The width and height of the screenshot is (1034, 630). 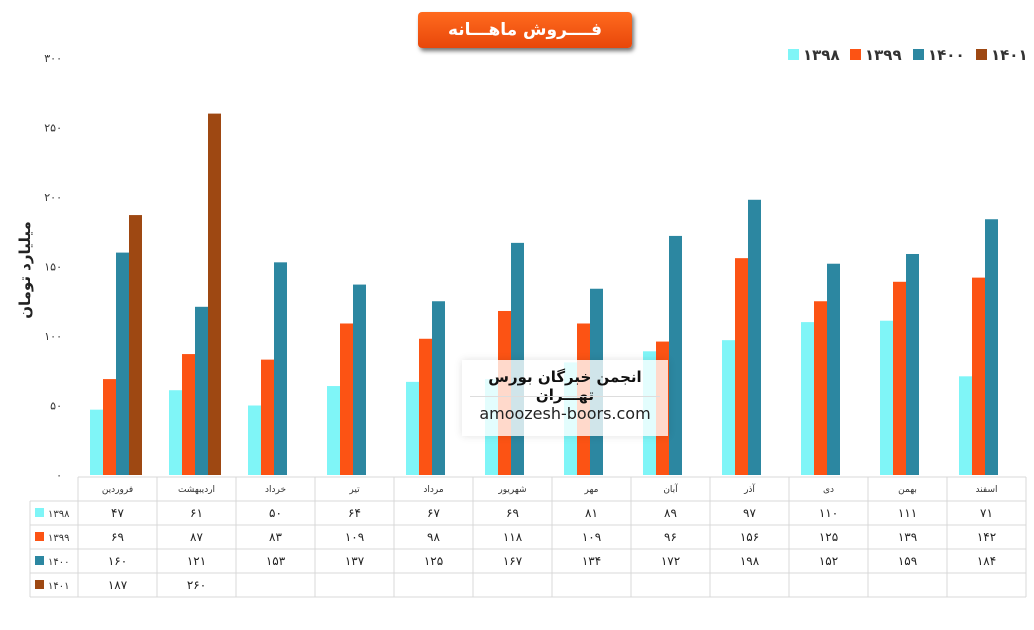 What do you see at coordinates (56, 406) in the screenshot?
I see `y-tick-label: ۵۰` at bounding box center [56, 406].